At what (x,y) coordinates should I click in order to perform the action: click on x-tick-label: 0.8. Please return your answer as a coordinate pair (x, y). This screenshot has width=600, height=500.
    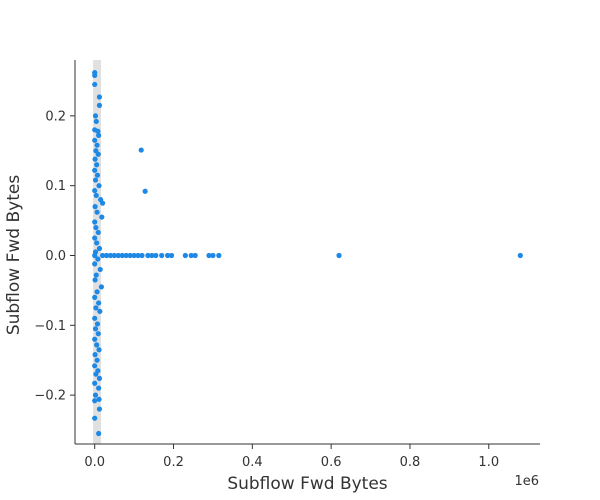
    Looking at the image, I should click on (410, 462).